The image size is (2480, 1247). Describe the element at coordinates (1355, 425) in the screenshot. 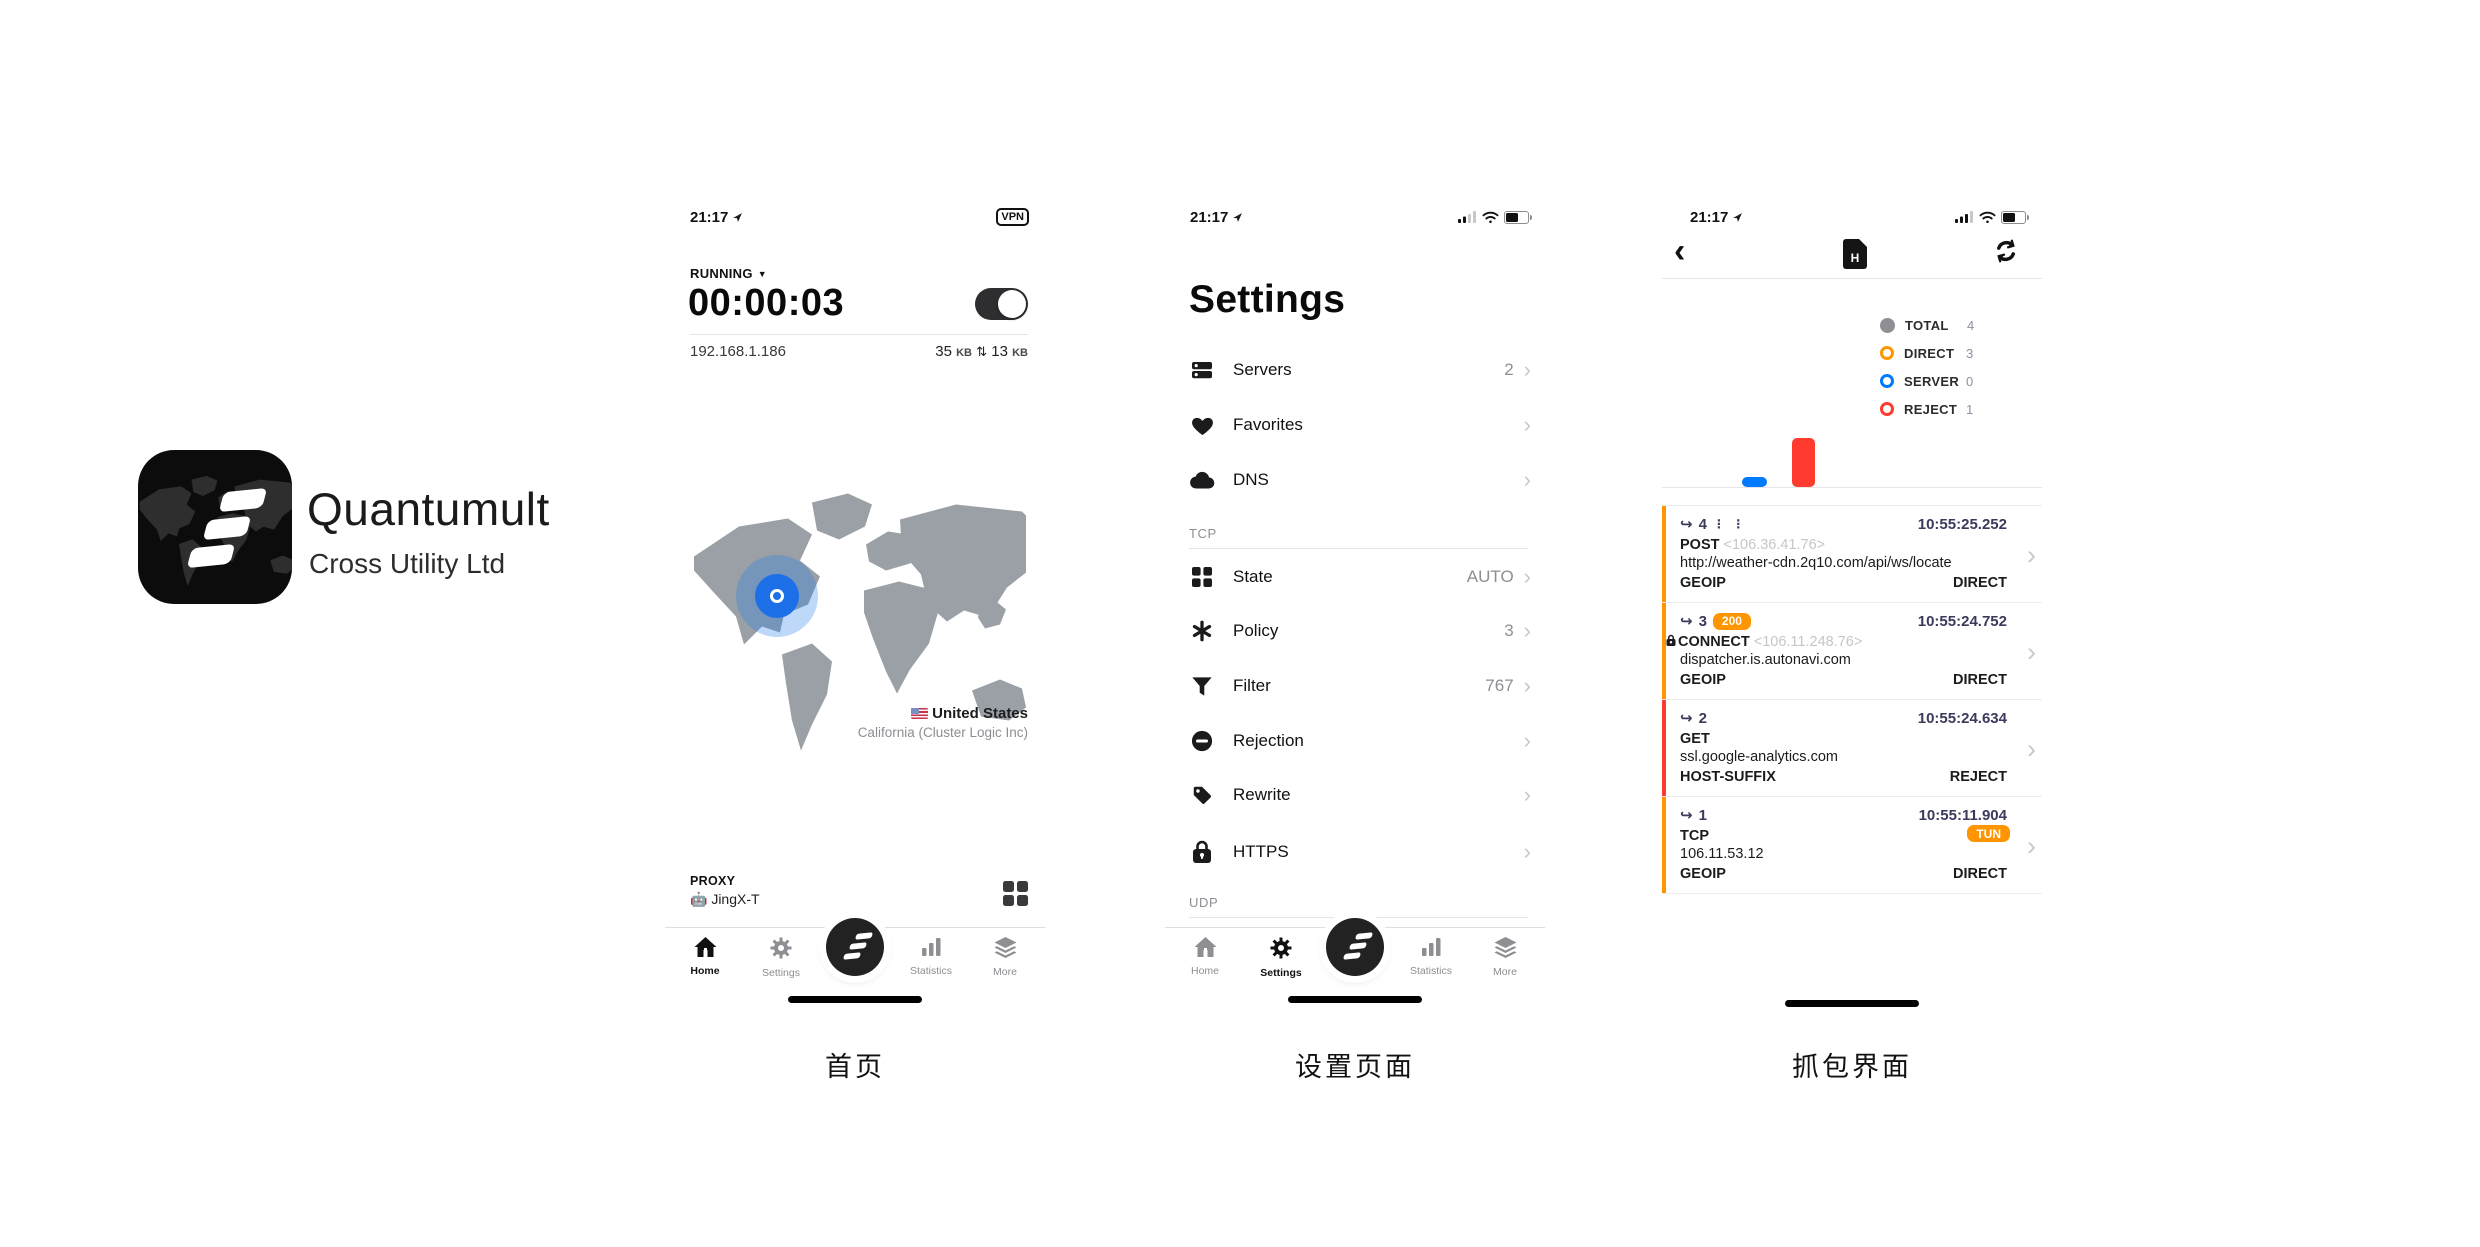

I see `settings-row-favorites: Favorites ›` at that location.